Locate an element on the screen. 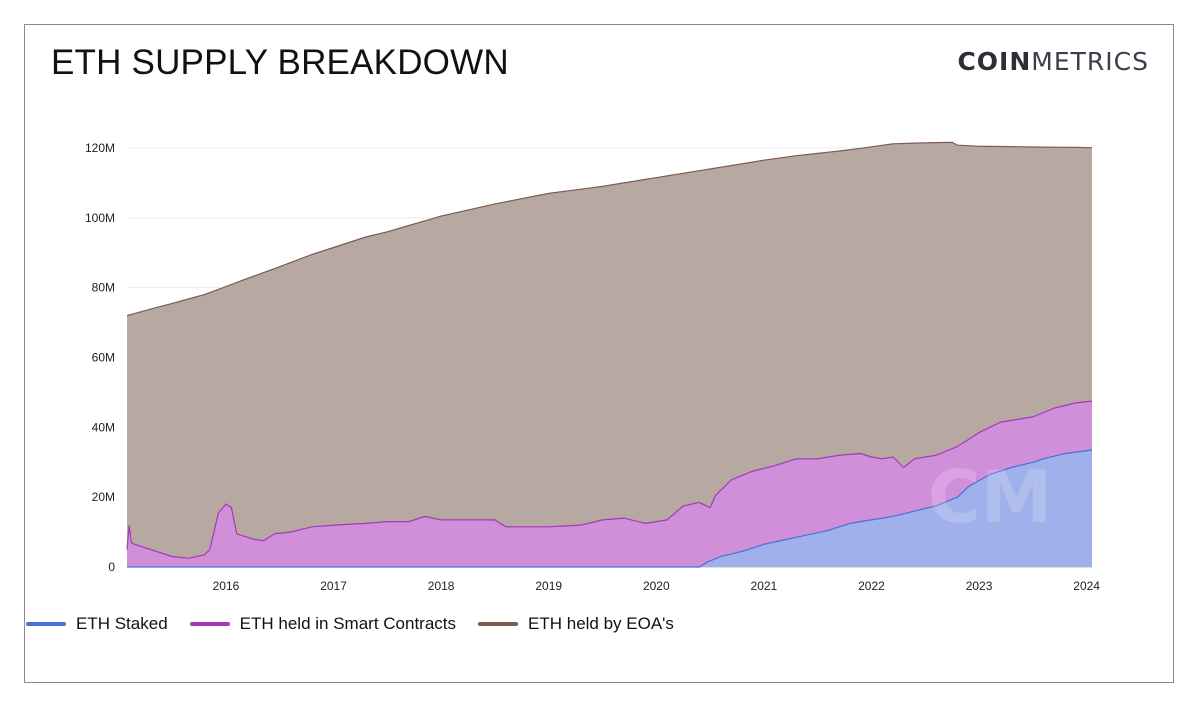 This screenshot has width=1200, height=709. coinmetrics-logo: COINMETRICS is located at coordinates (1053, 61).